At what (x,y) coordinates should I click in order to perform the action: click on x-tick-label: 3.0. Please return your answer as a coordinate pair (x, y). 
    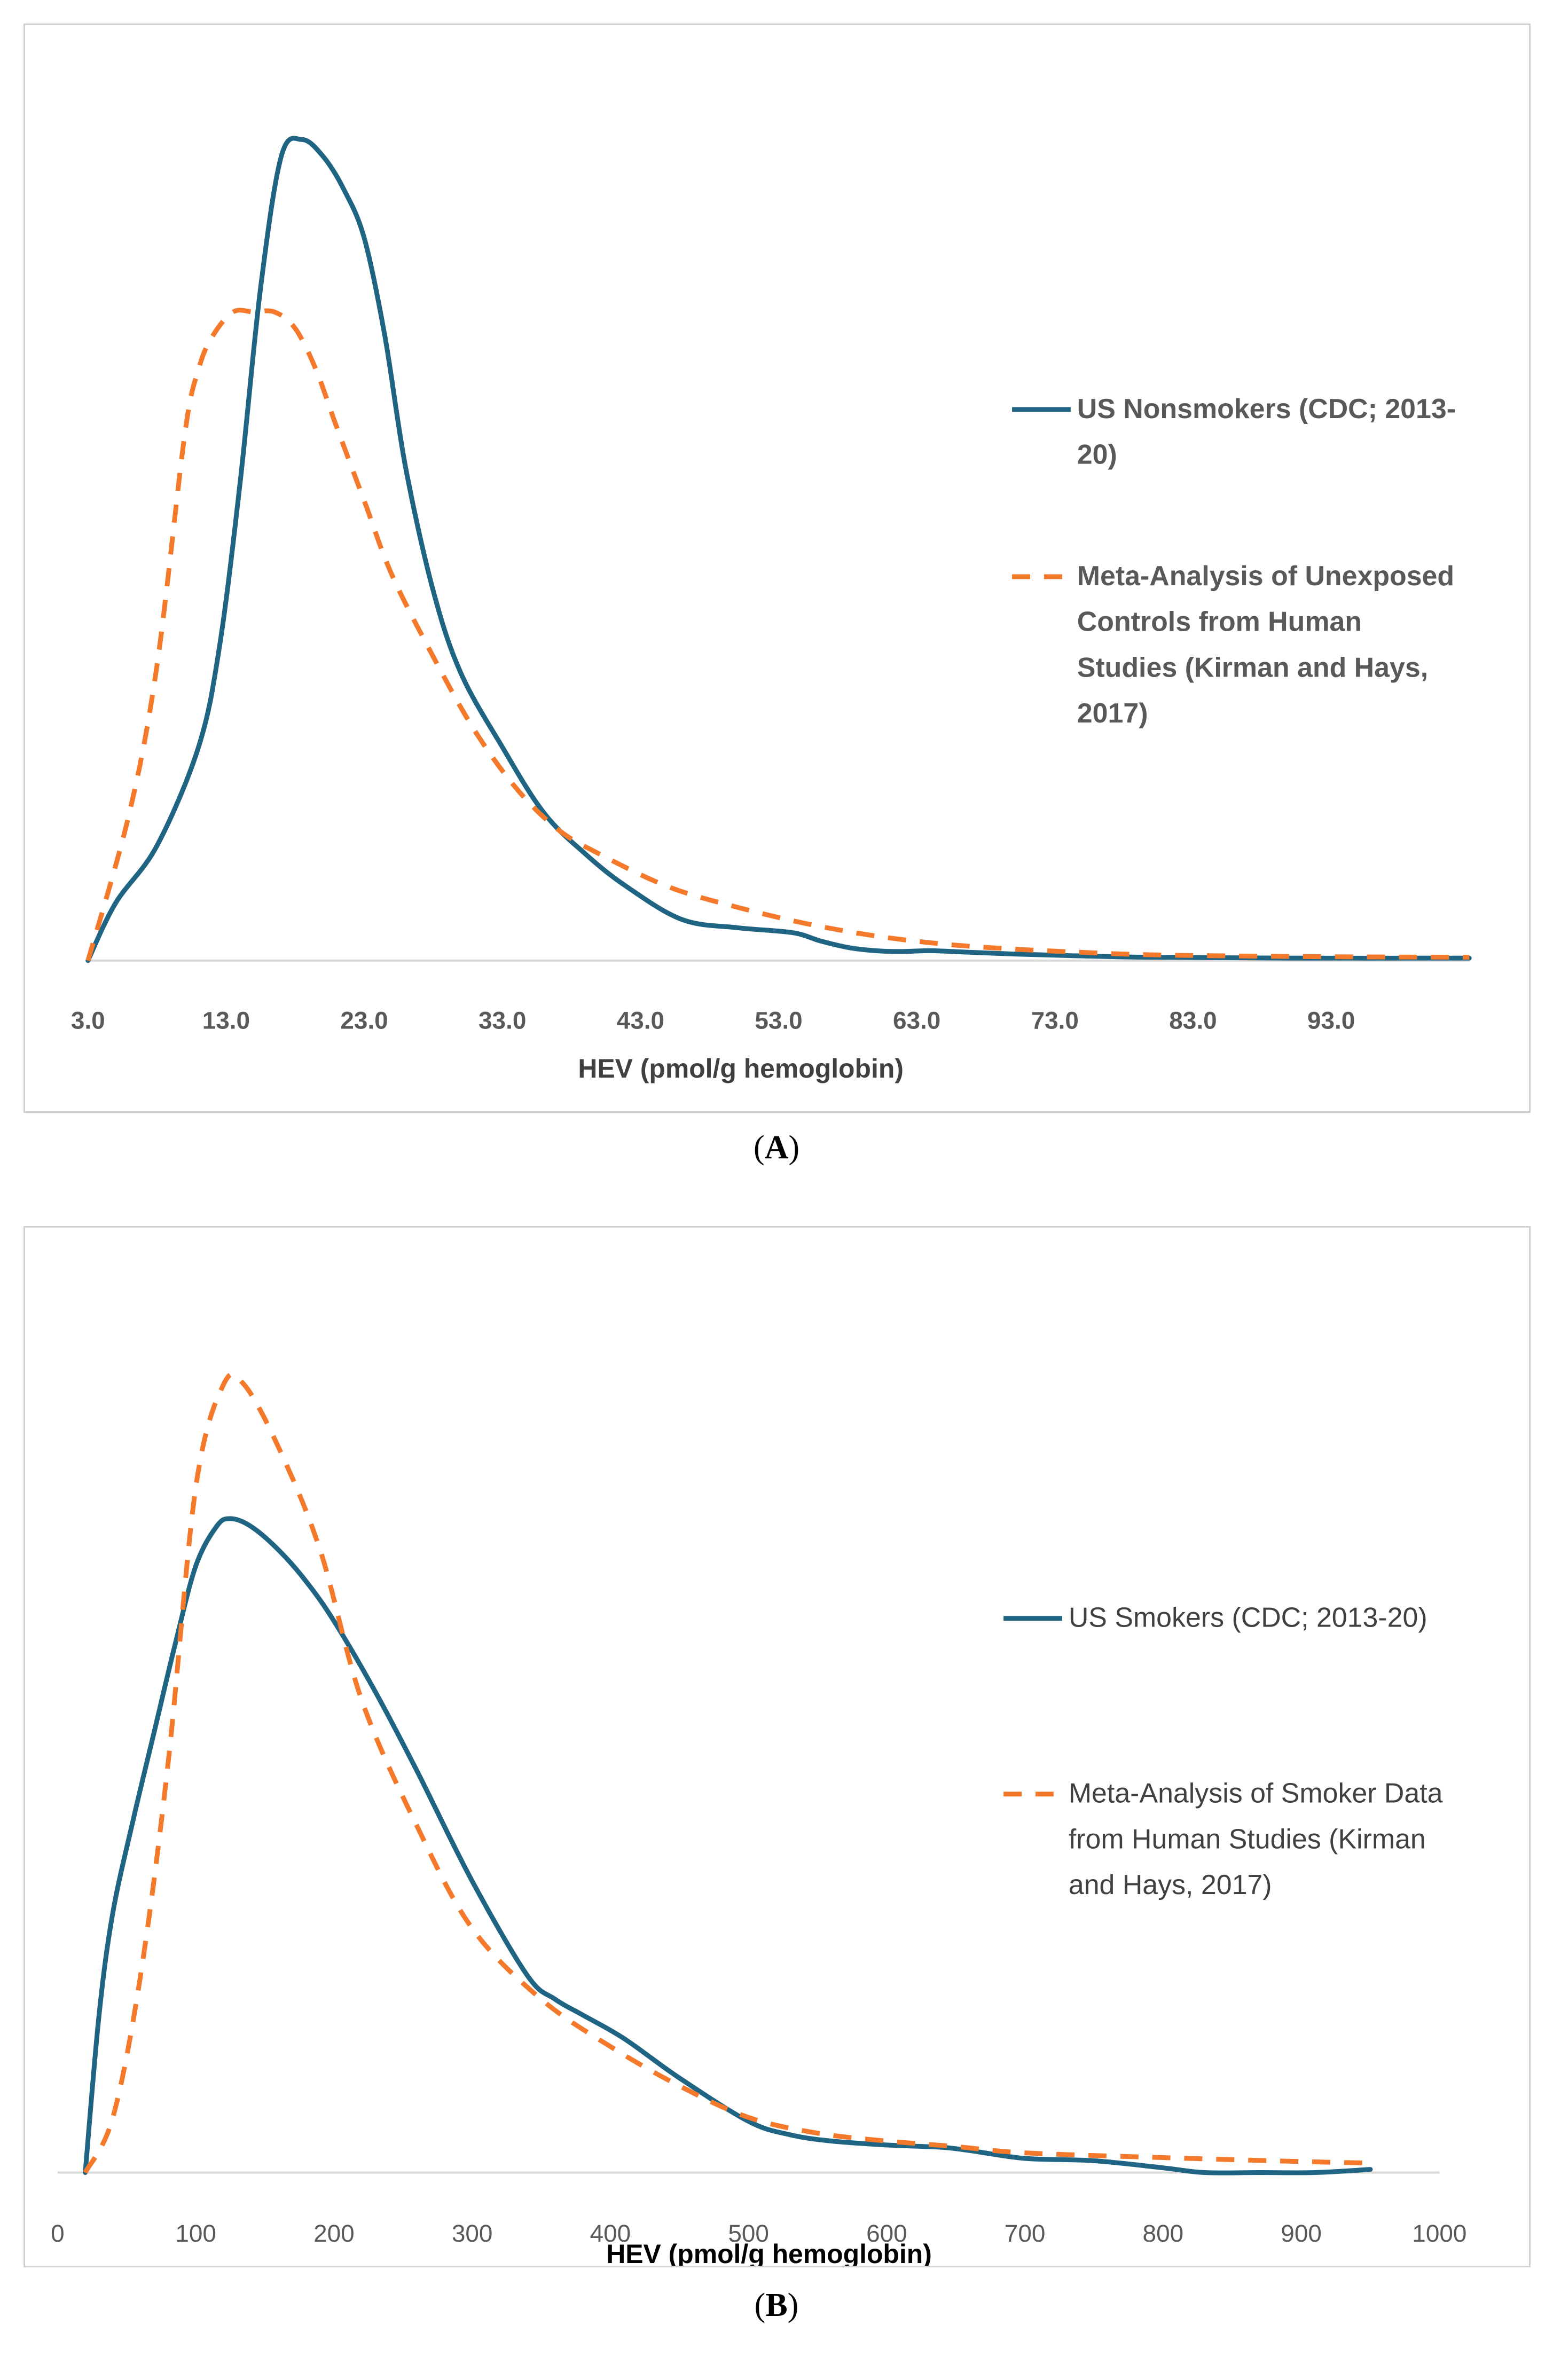
    Looking at the image, I should click on (88, 1020).